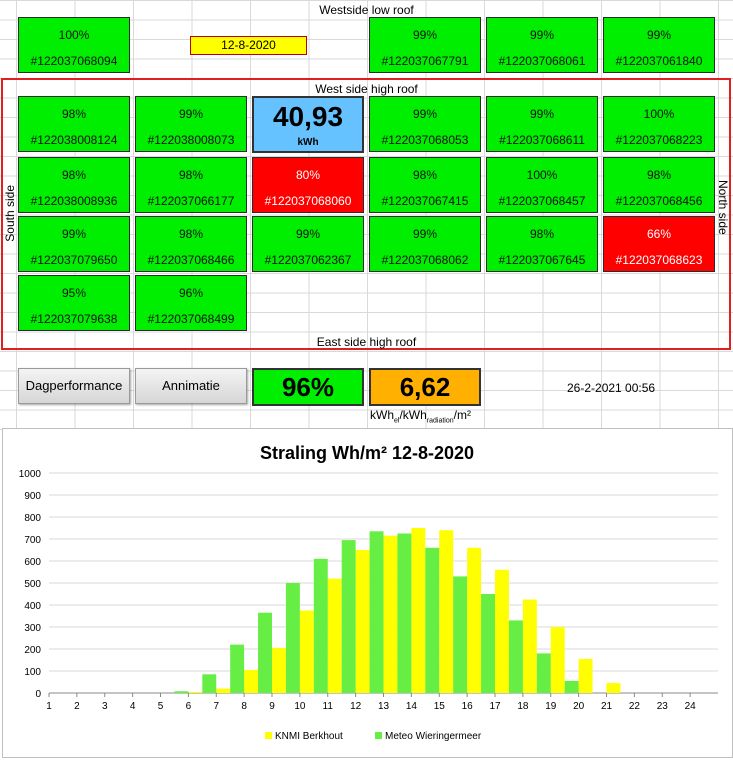 This screenshot has height=762, width=733. What do you see at coordinates (32, 628) in the screenshot?
I see `y-tick-label: 300` at bounding box center [32, 628].